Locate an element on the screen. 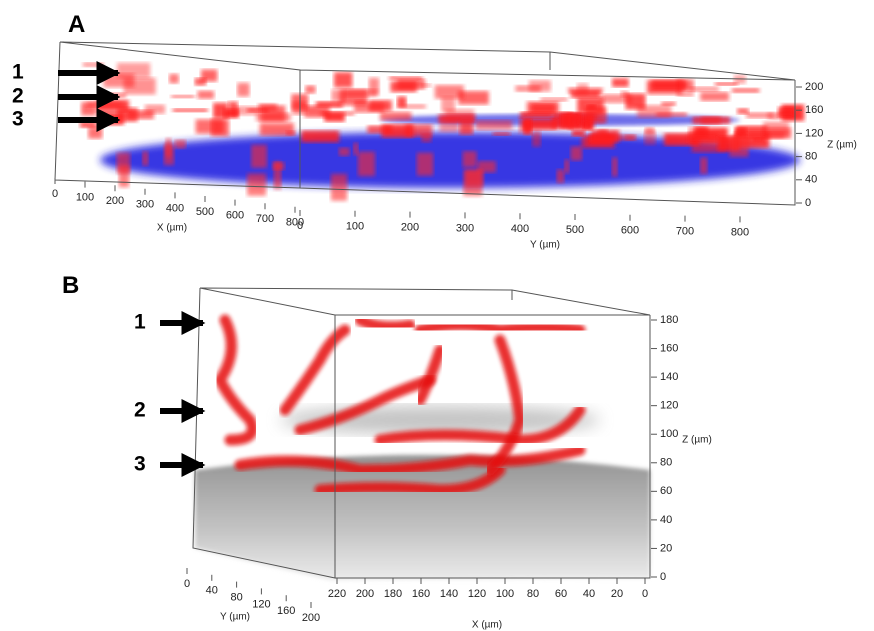 The image size is (874, 631). z-tick-label: 40 is located at coordinates (811, 180).